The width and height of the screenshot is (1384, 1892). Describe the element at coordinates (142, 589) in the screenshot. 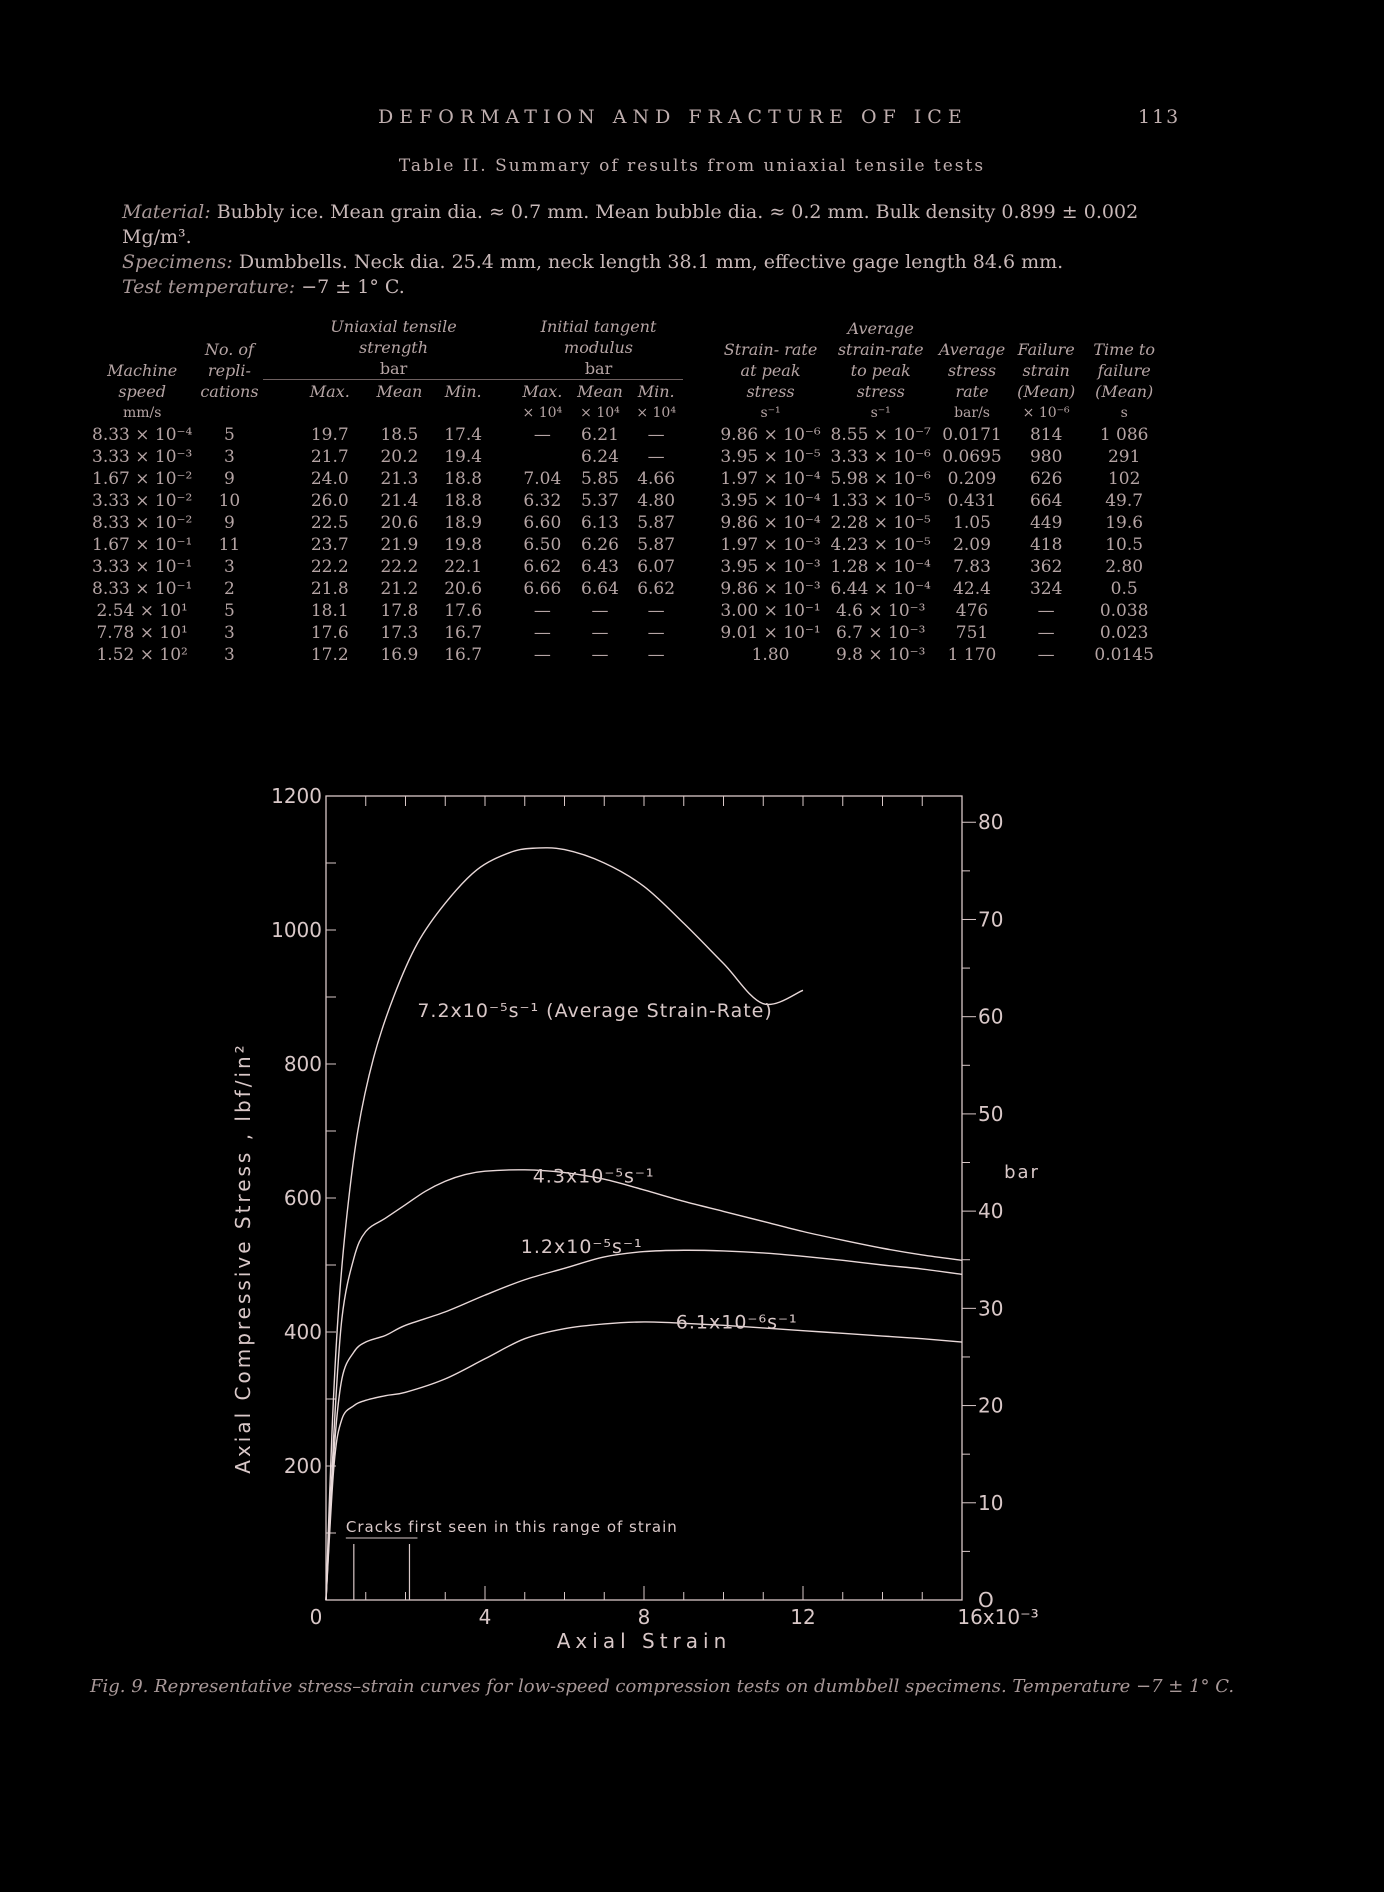

I see `table-cell: 8.33 × 10⁻¹` at that location.